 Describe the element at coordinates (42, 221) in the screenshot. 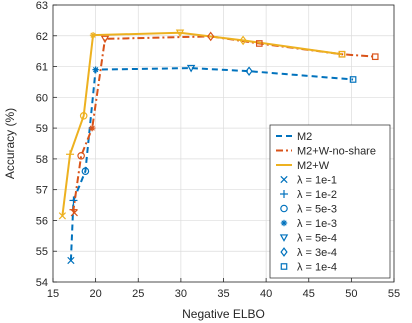

I see `y-tick-label: 56` at that location.